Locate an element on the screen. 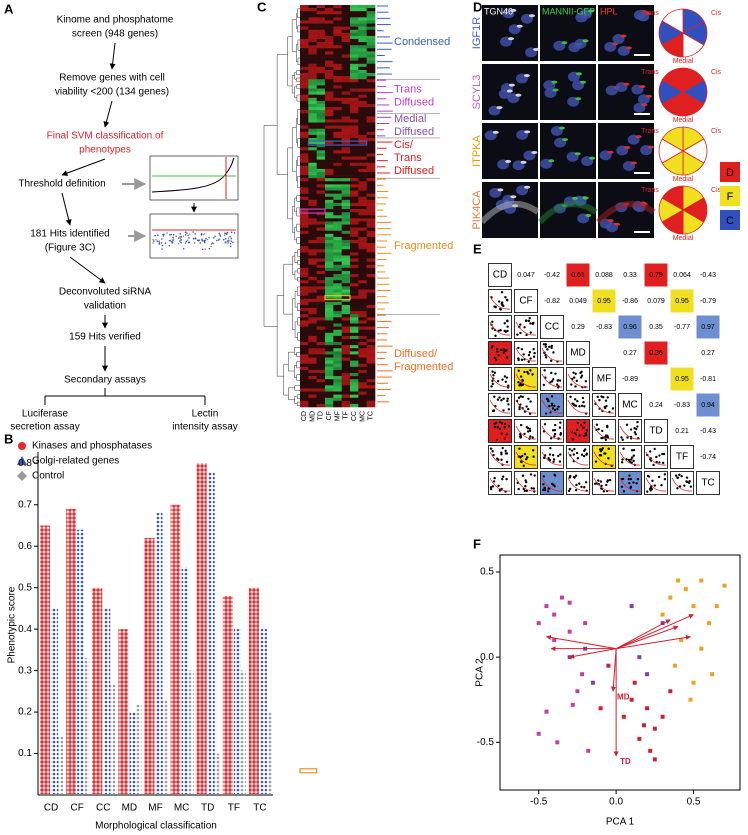 The width and height of the screenshot is (748, 835). mini-scatter is located at coordinates (578, 483).